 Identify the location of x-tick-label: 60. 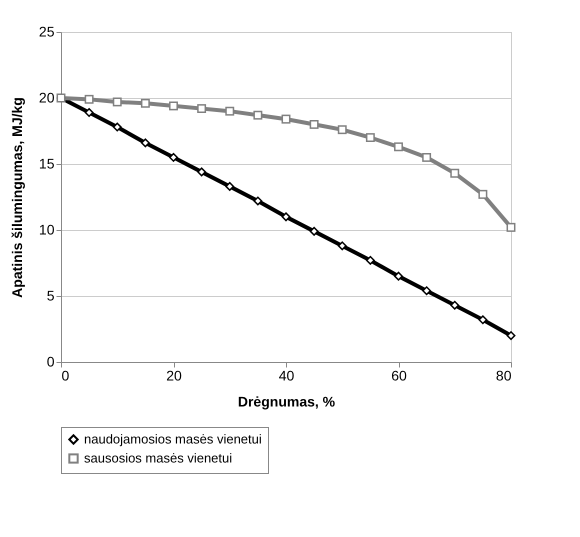
(399, 376).